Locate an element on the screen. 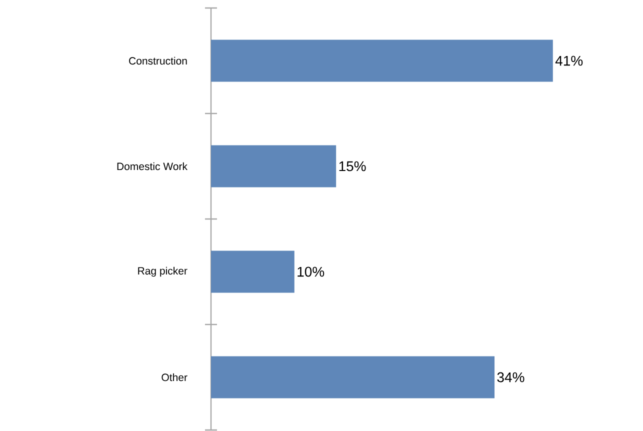  data-label: 41% is located at coordinates (569, 61).